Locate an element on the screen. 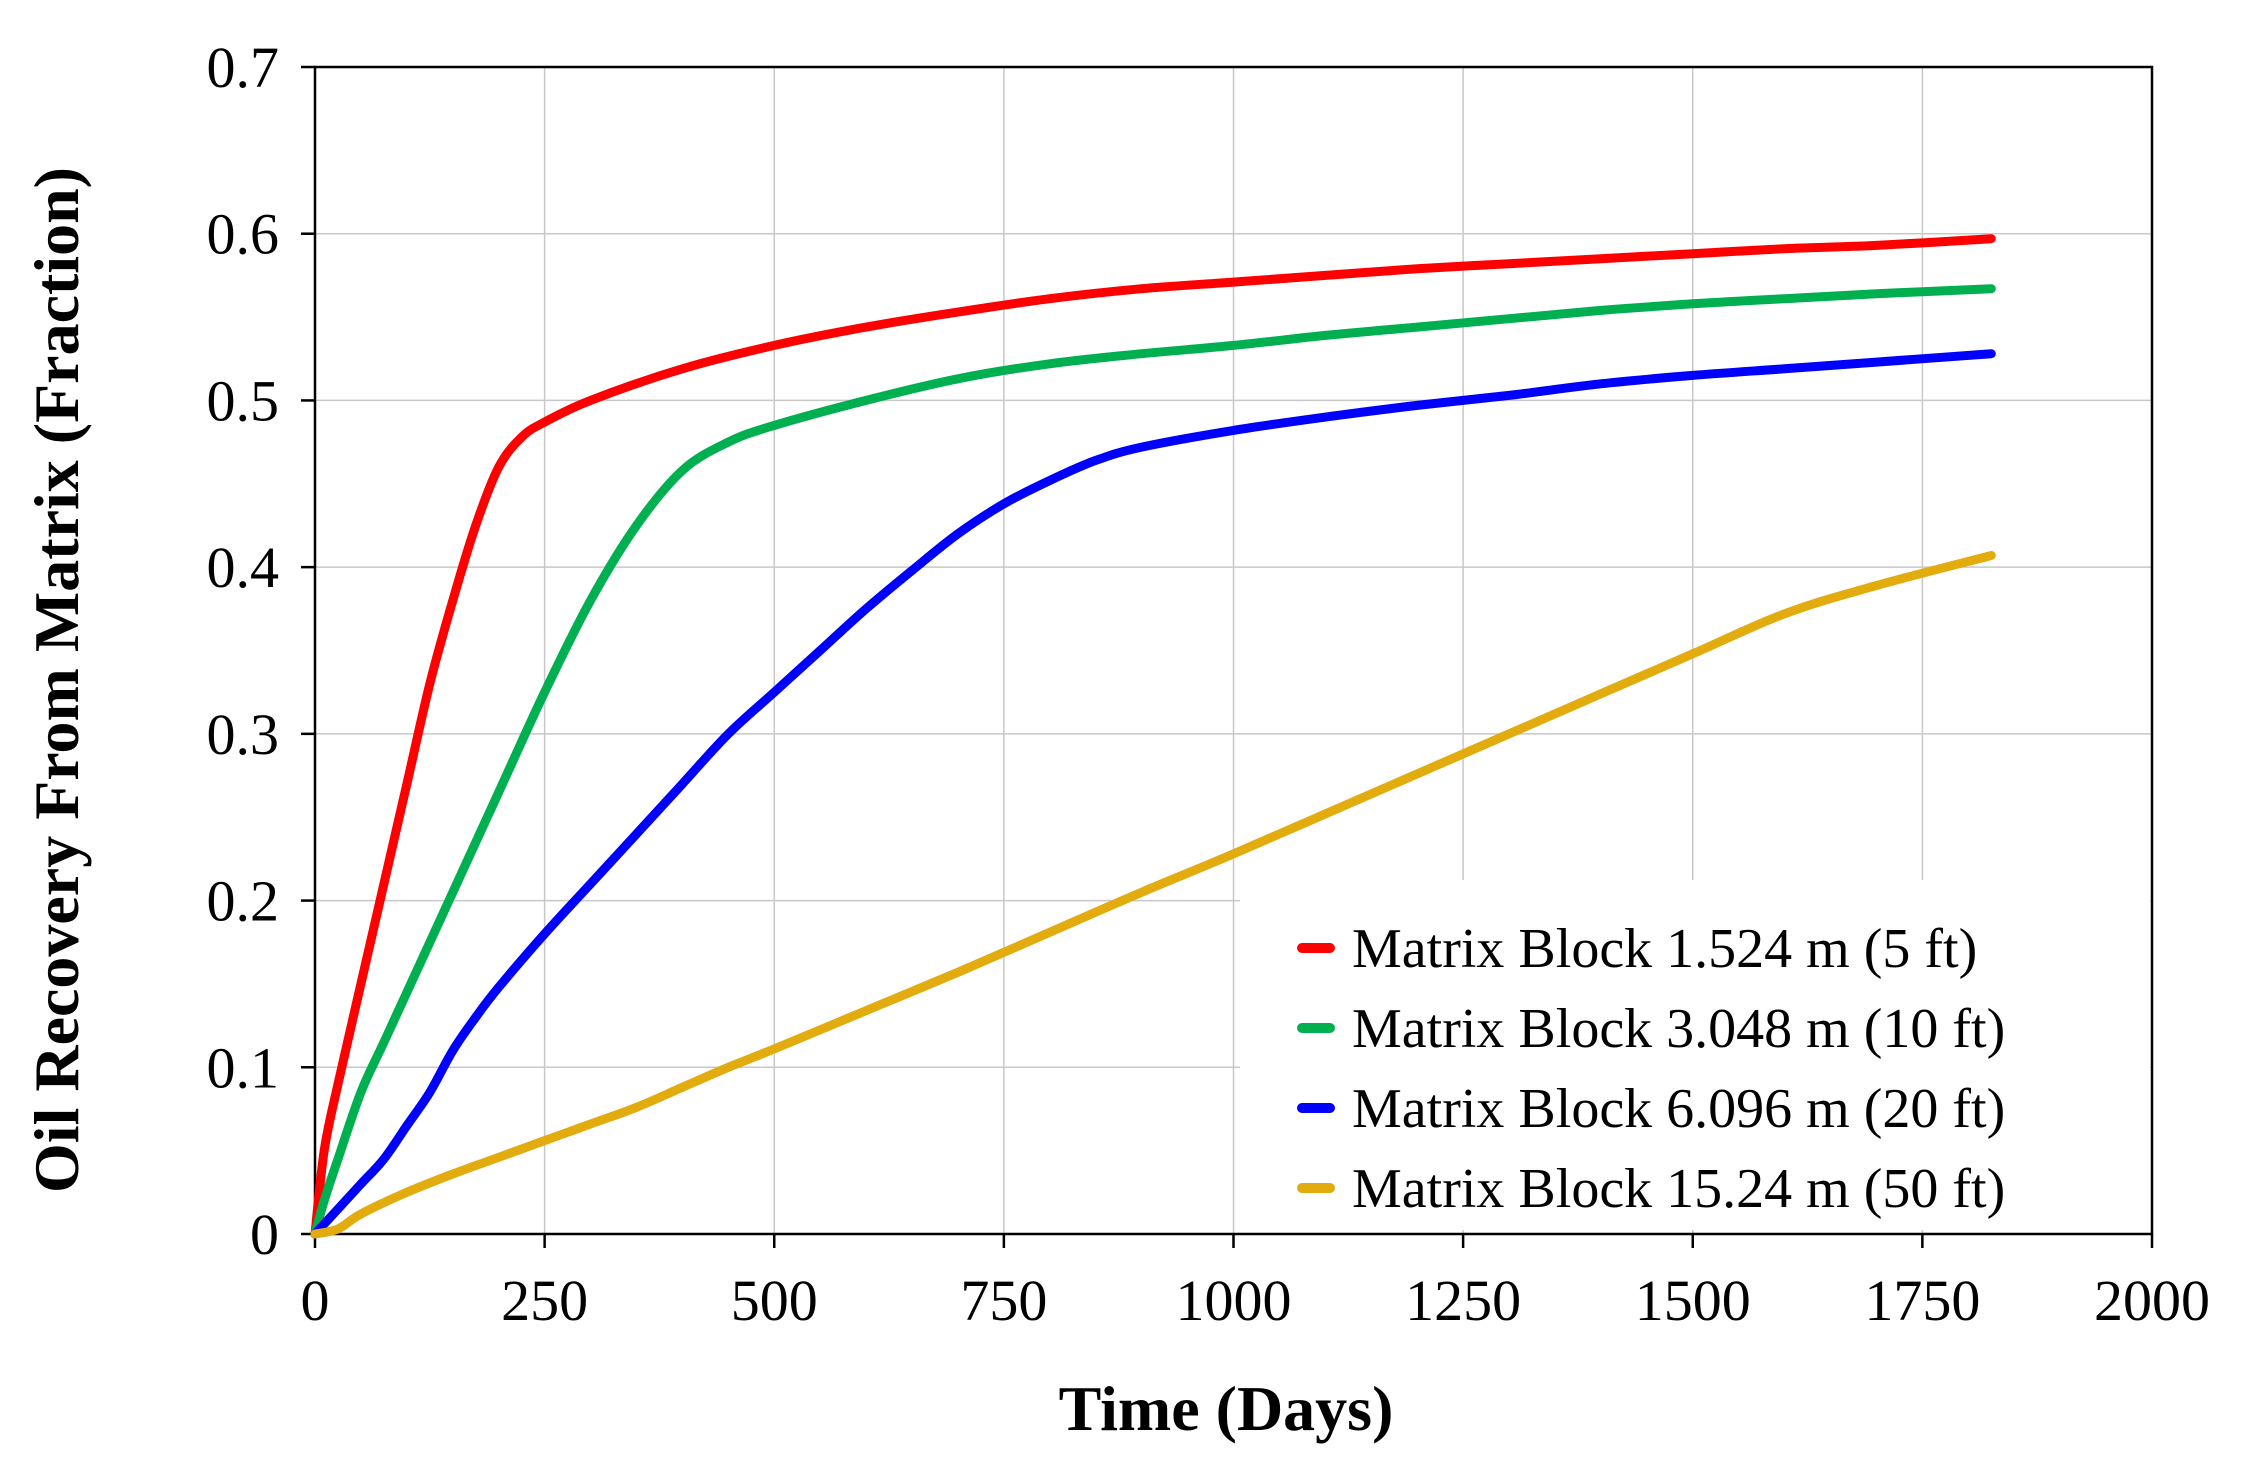 The width and height of the screenshot is (2244, 1468). x-tick-label: 2000 is located at coordinates (2152, 1300).